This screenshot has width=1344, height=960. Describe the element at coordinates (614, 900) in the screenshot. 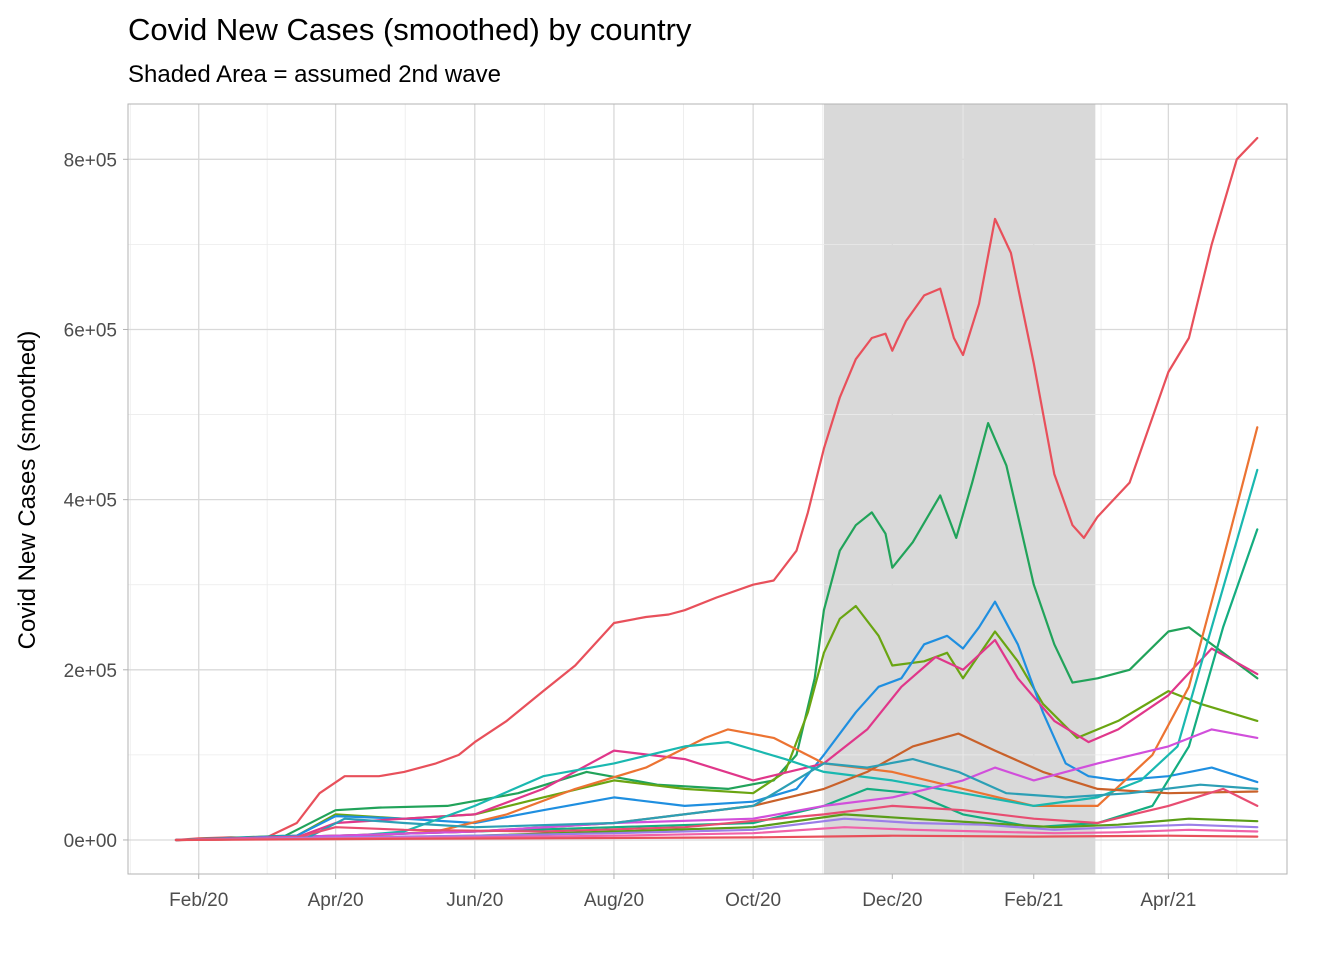

I see `x-tick-label: Aug/20` at that location.